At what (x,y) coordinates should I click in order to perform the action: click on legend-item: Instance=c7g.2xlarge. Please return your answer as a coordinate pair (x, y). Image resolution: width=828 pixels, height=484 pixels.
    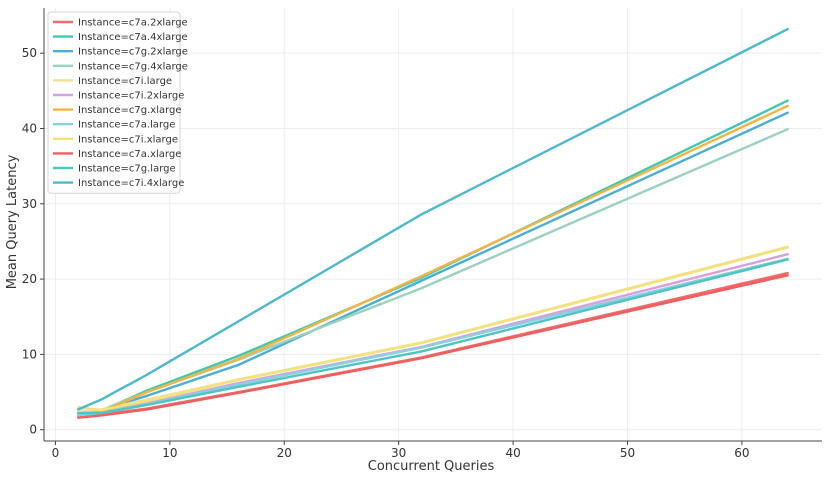
    Looking at the image, I should click on (120, 52).